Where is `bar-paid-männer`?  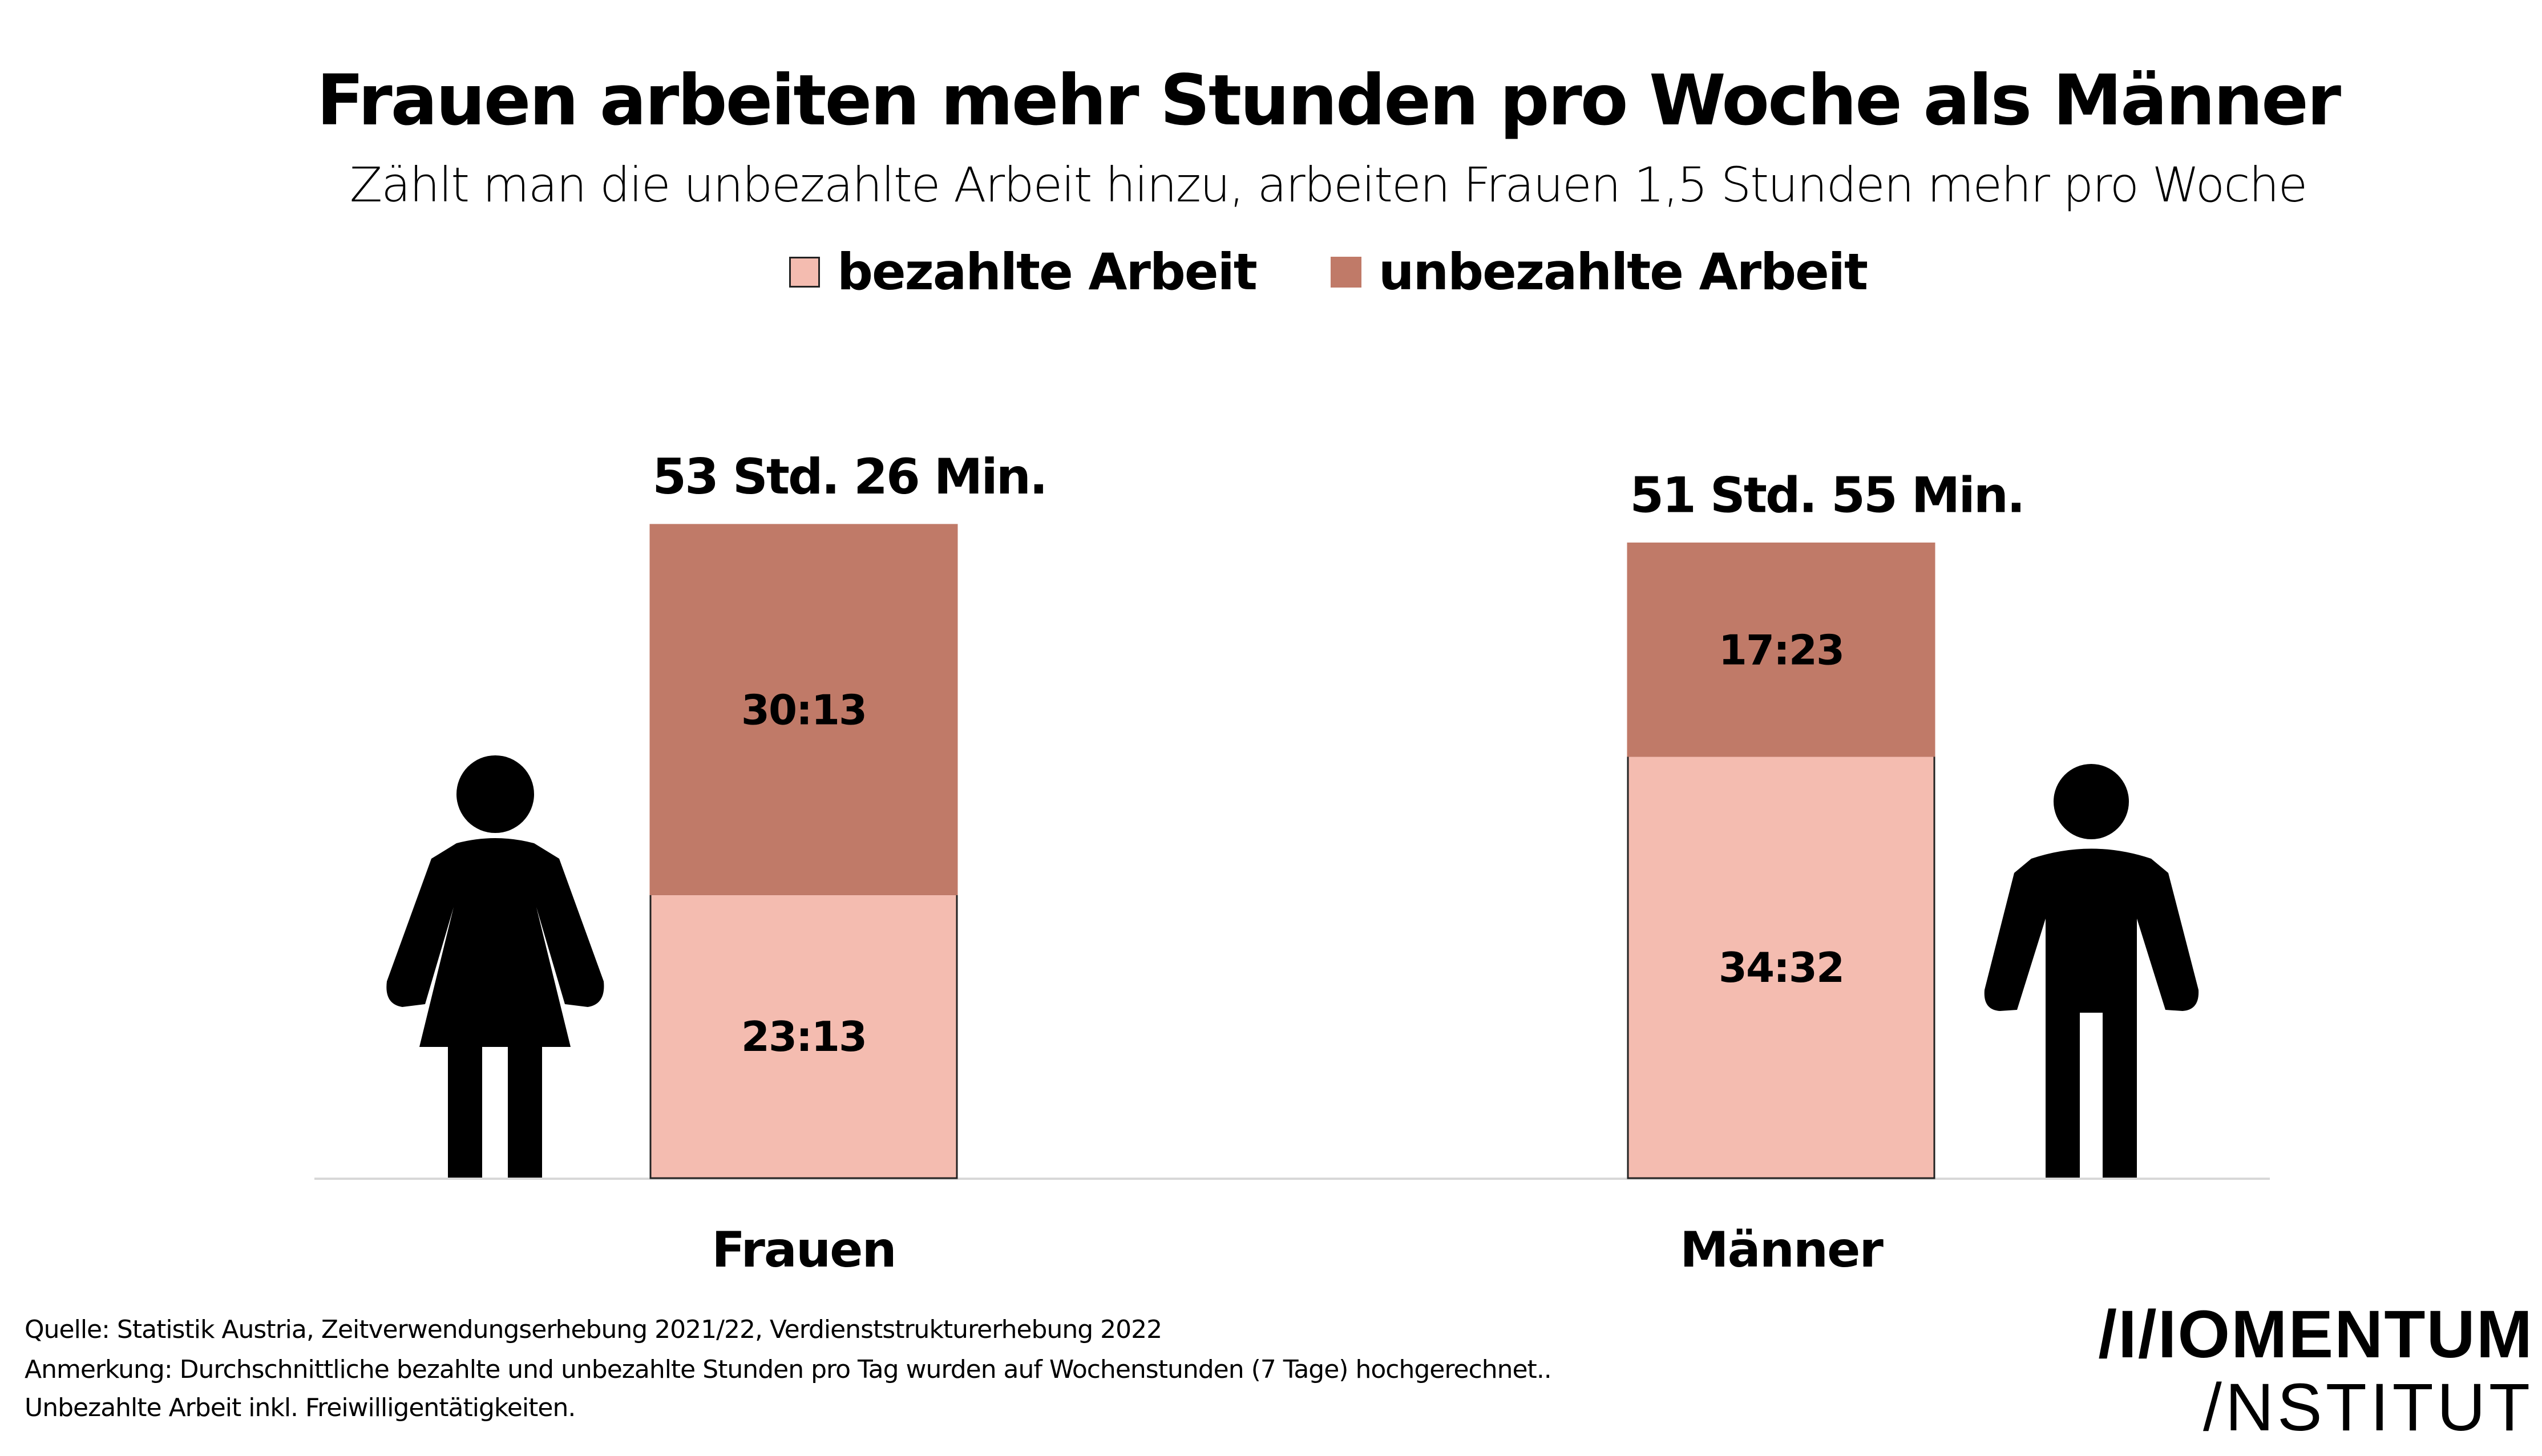 bar-paid-männer is located at coordinates (1781, 967).